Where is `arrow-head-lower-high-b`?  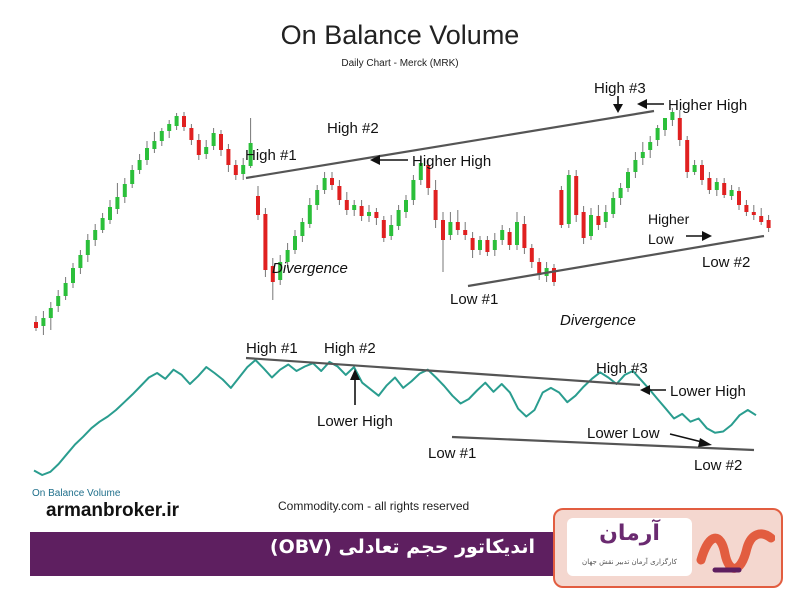
arrow-head-lower-high-b is located at coordinates (645, 390).